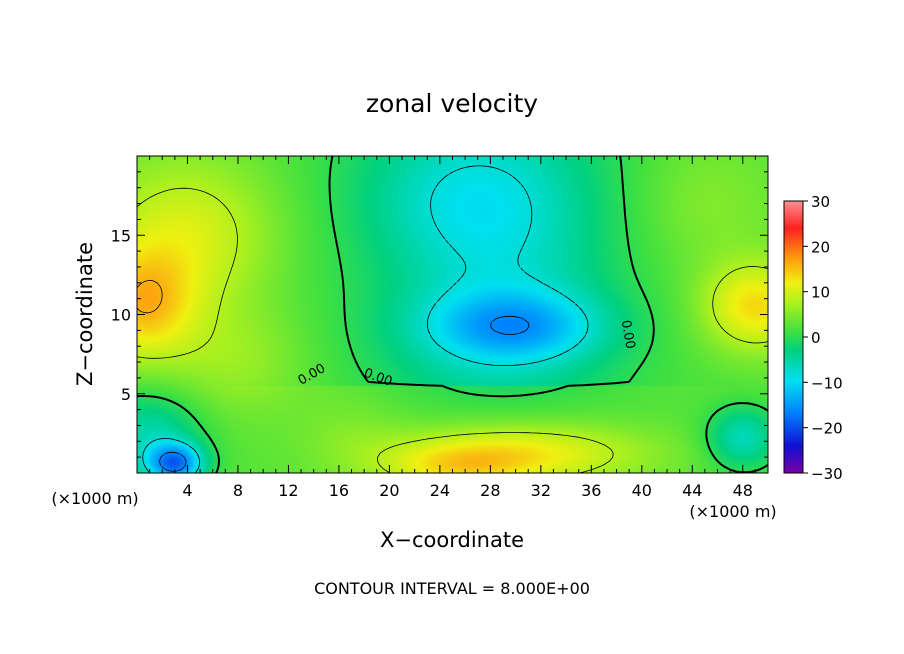 The width and height of the screenshot is (904, 654). I want to click on x-tick-label: 48, so click(743, 490).